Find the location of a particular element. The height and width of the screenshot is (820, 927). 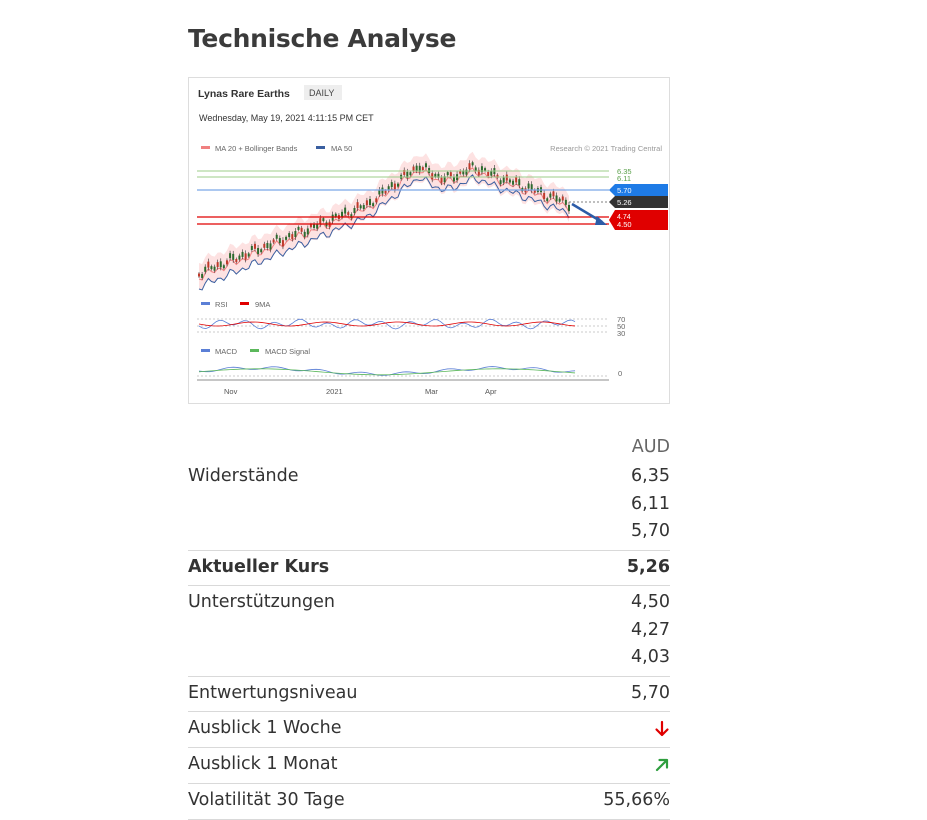

supports-values: 4,50 4,27 4,03 is located at coordinates (650, 630).